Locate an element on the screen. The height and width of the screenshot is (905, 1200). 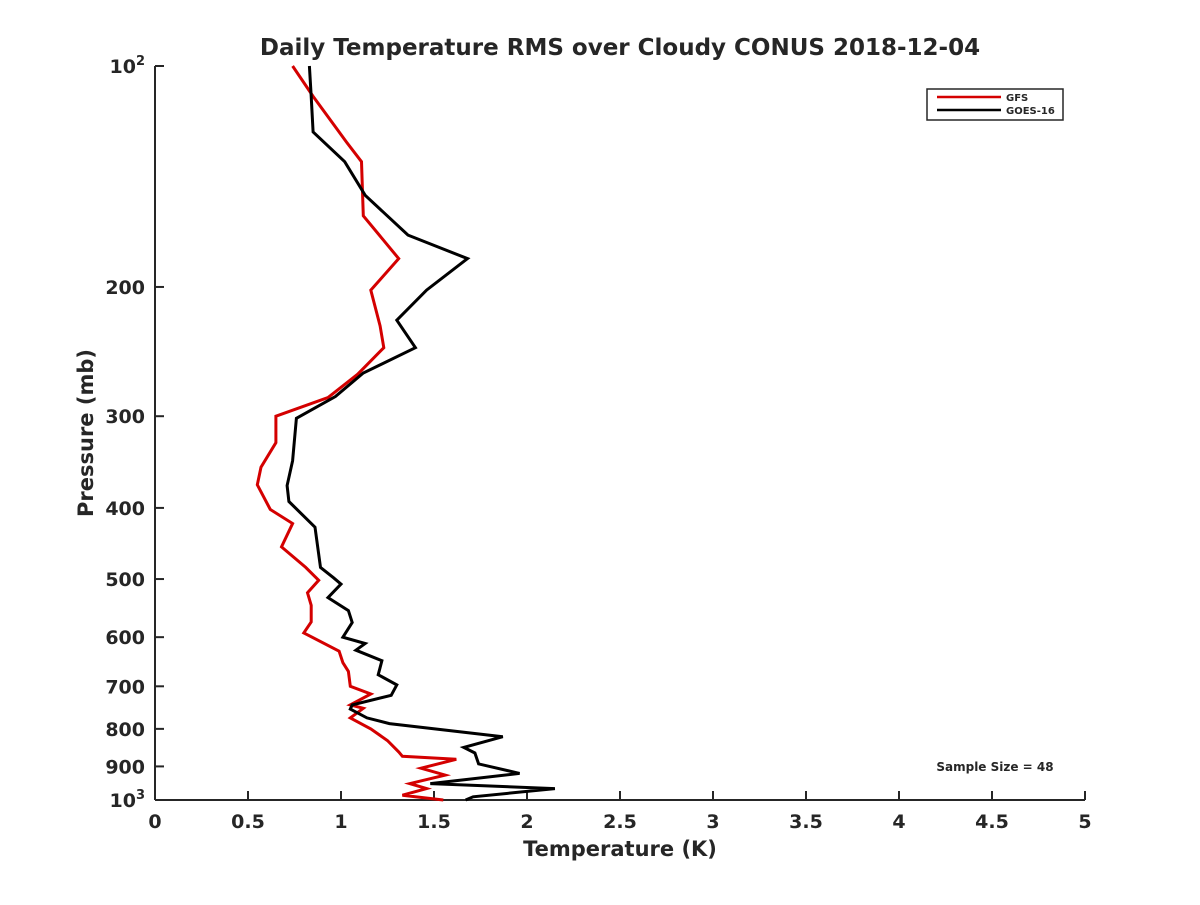
legend-box is located at coordinates (995, 104).